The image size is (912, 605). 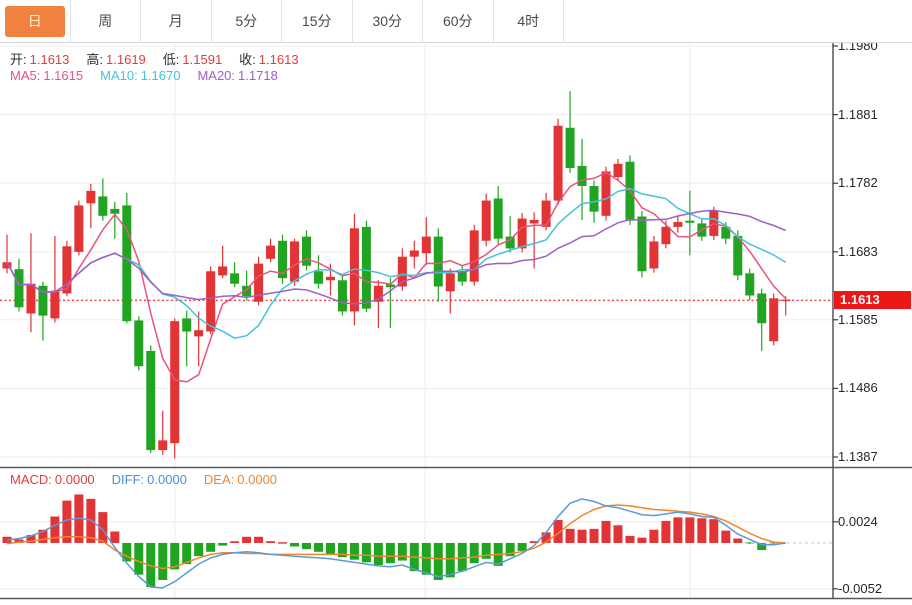 What do you see at coordinates (858, 521) in the screenshot?
I see `axis-tick-label: 0.0024` at bounding box center [858, 521].